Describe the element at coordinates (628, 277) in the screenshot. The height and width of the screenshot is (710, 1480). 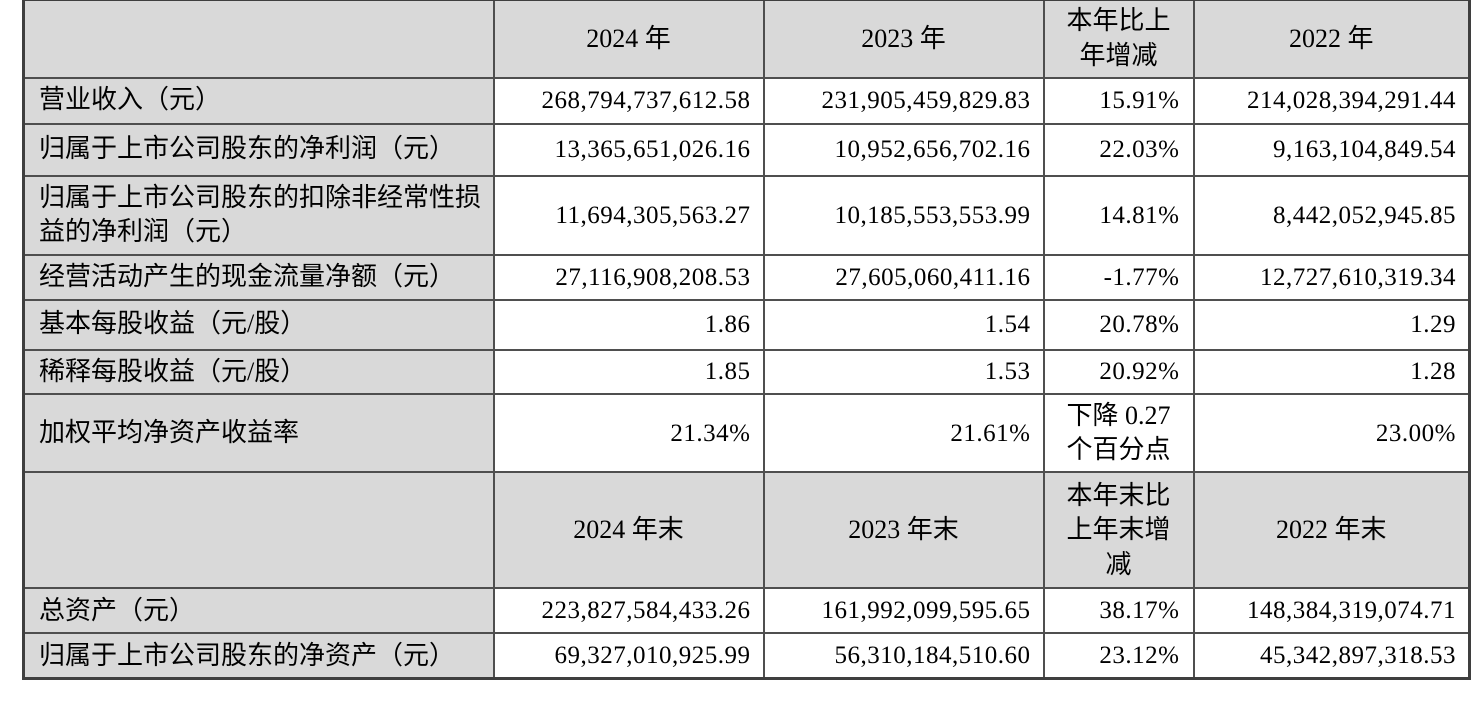
I see `value-2024: 27,116,908,208.53` at that location.